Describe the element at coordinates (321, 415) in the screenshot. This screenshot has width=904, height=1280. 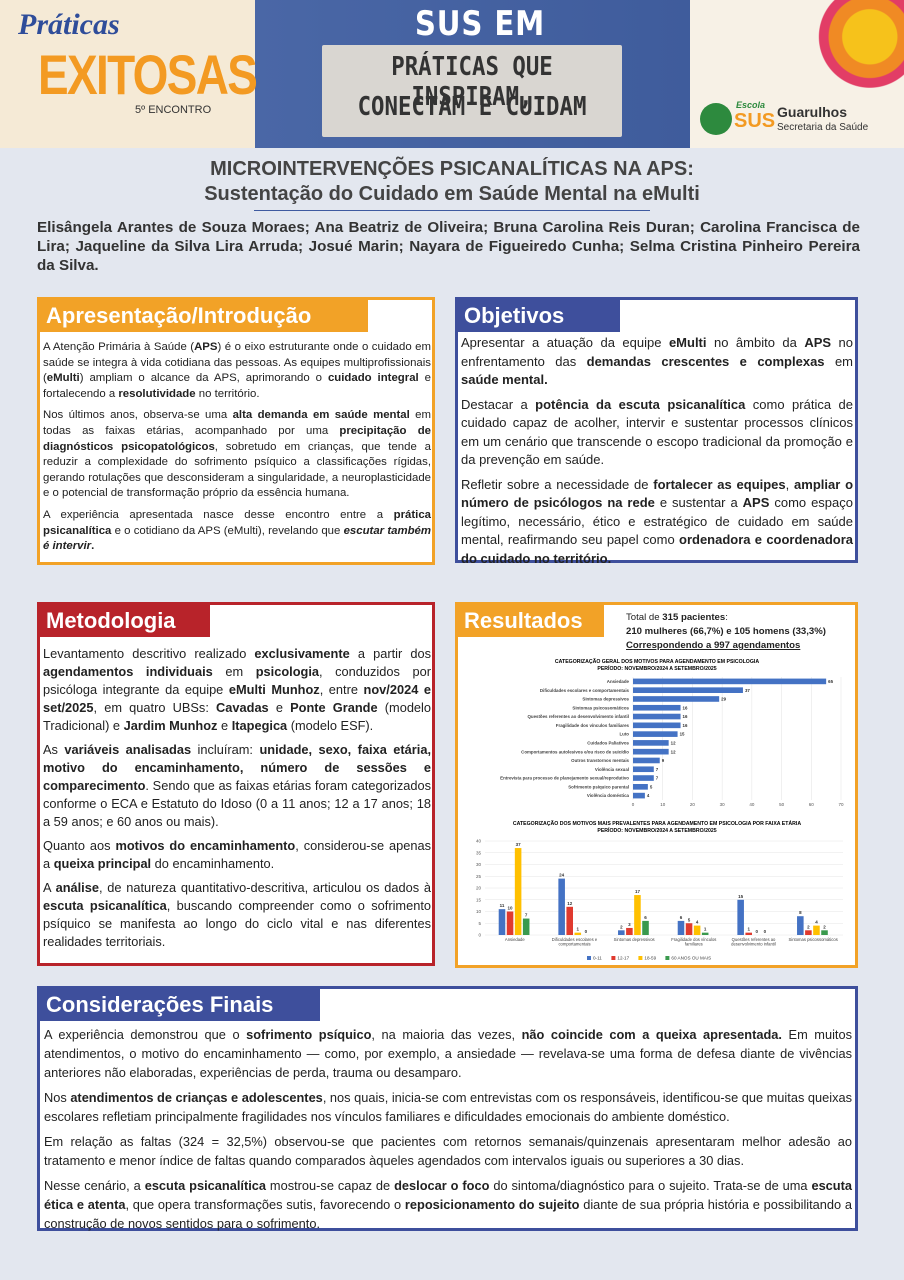
I see `text-run: alta demanda em saúde mental` at that location.